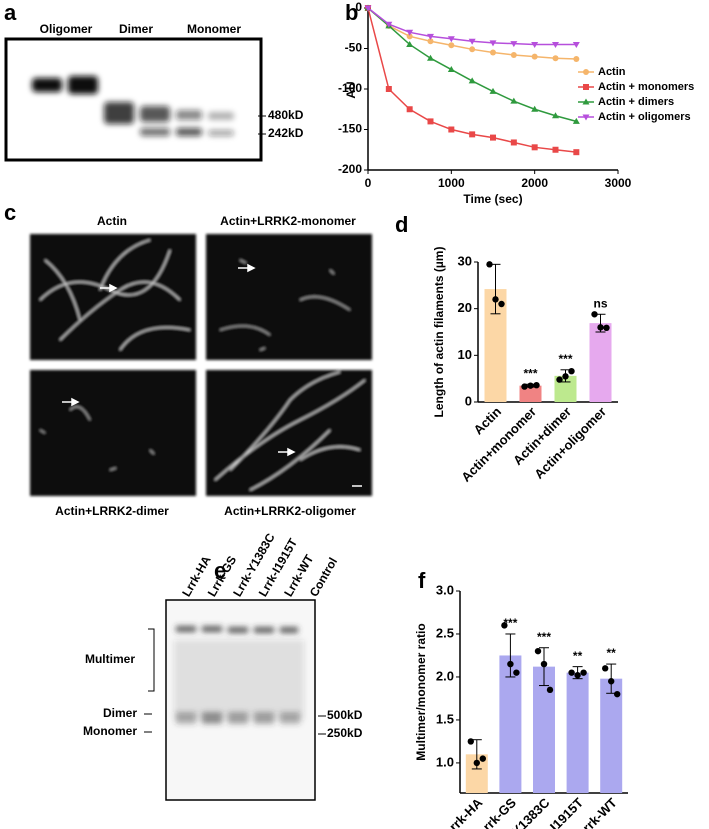  Describe the element at coordinates (214, 29) in the screenshot. I see `lane-label: Monomer` at that location.